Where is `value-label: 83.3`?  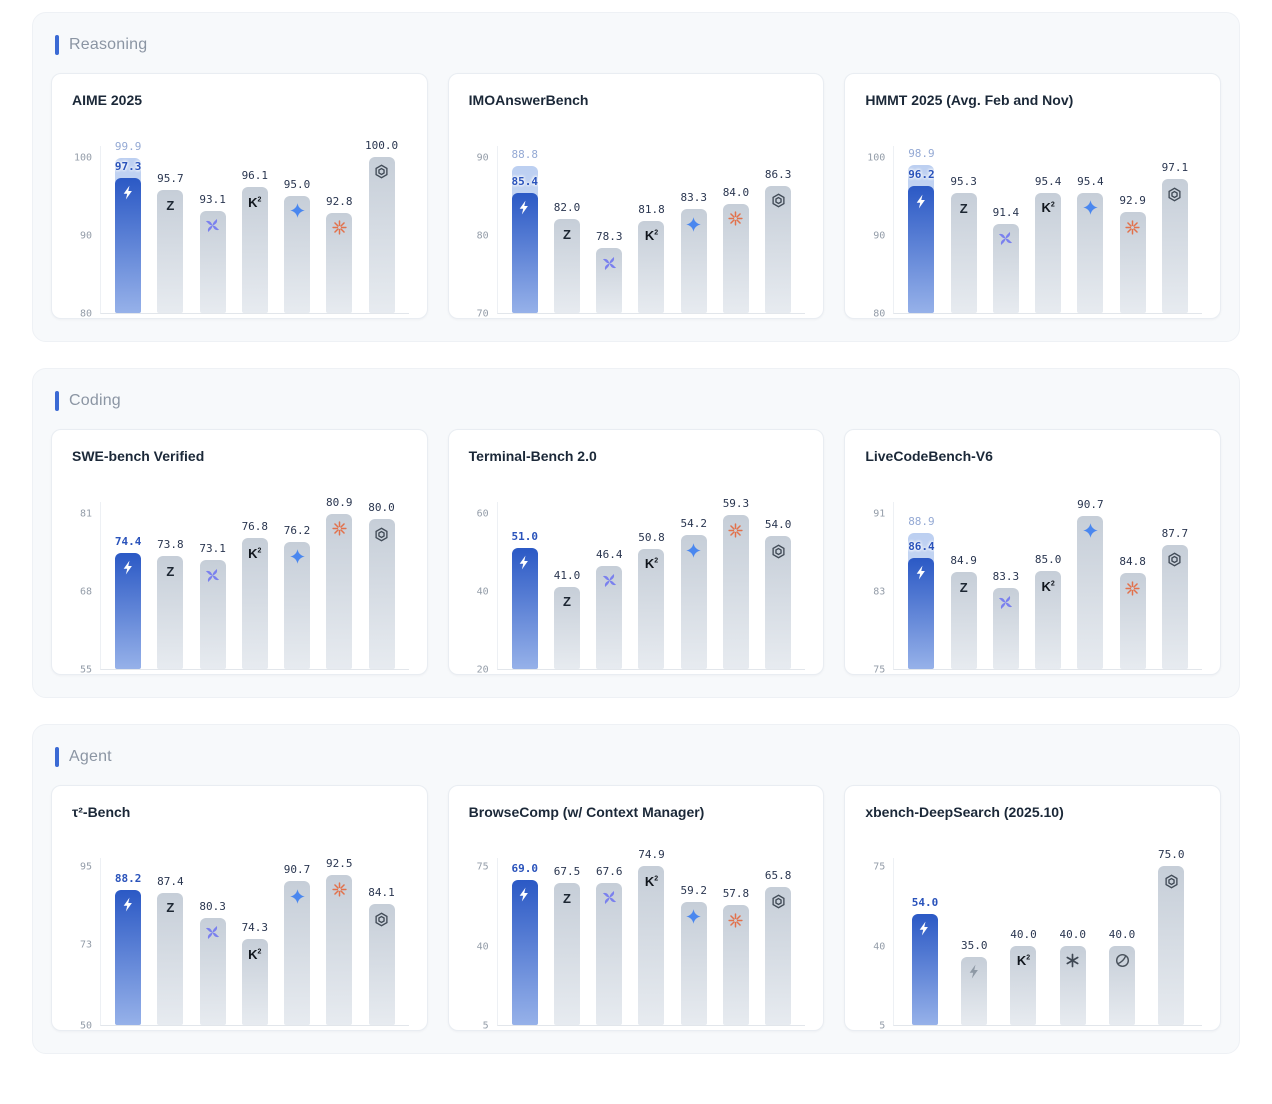 value-label: 83.3 is located at coordinates (1006, 576).